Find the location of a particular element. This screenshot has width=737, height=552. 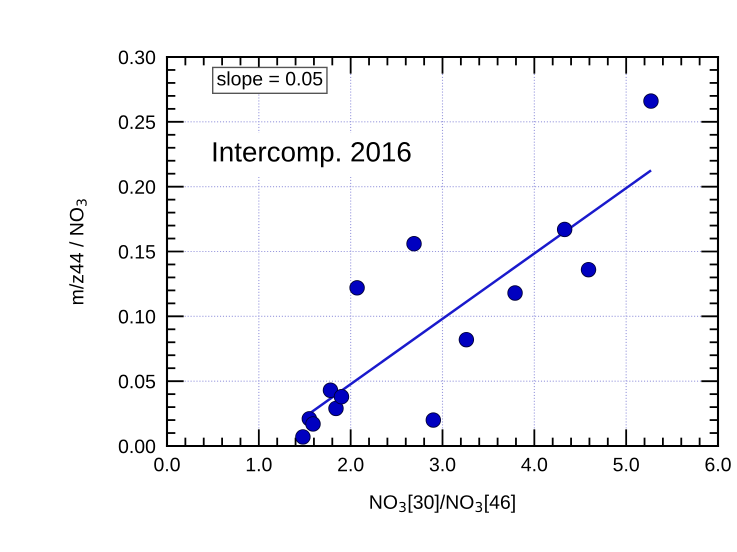

x-tick-label: 4.0 is located at coordinates (534, 465).